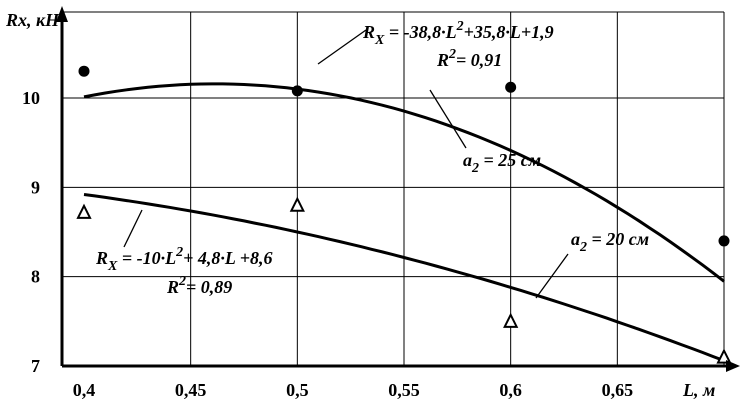 The height and width of the screenshot is (405, 743). I want to click on r2-upper-tail: = 0,91, so click(479, 60).